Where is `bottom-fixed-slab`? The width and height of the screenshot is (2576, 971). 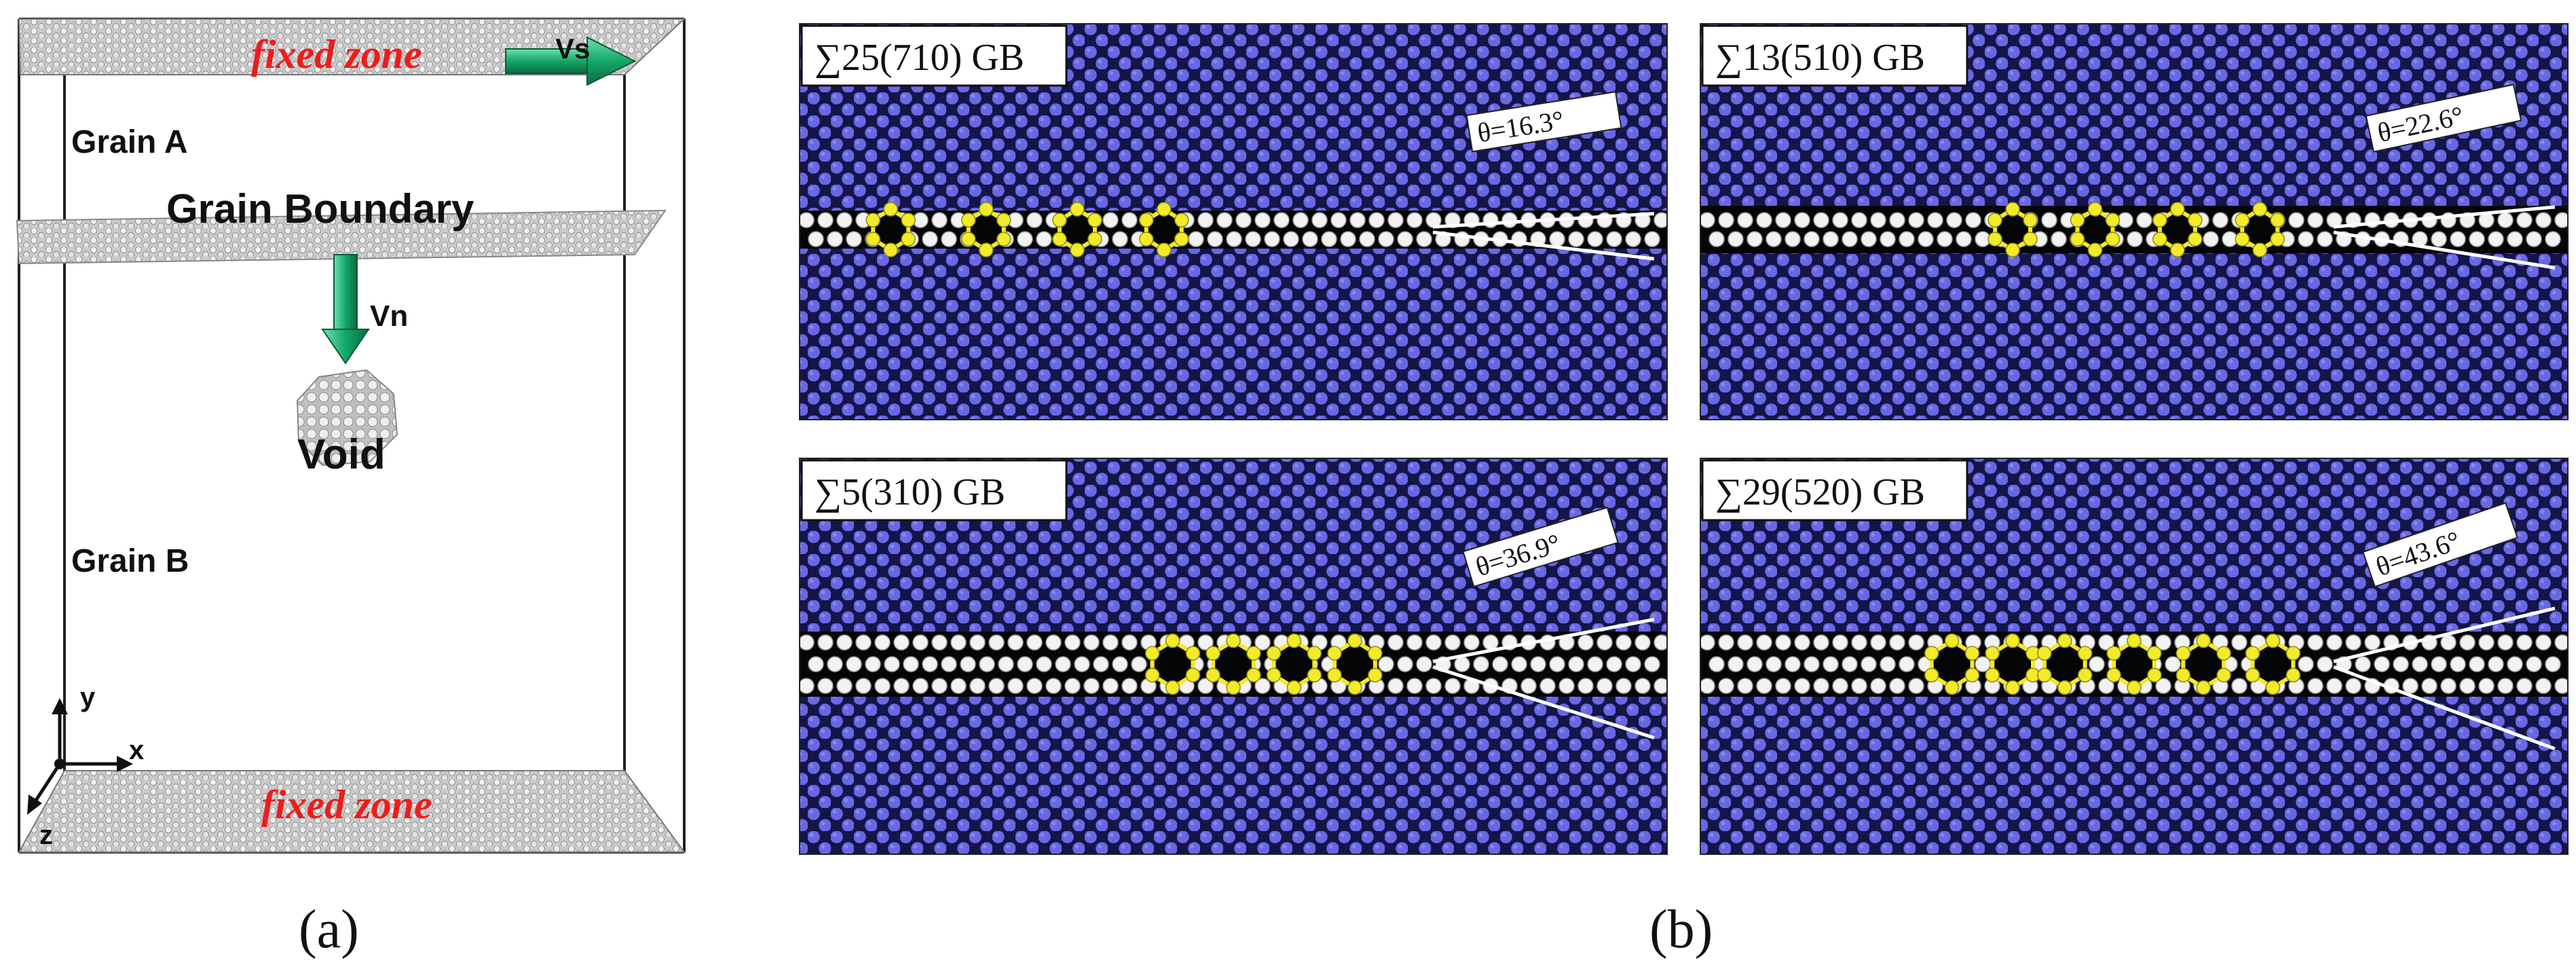 bottom-fixed-slab is located at coordinates (352, 812).